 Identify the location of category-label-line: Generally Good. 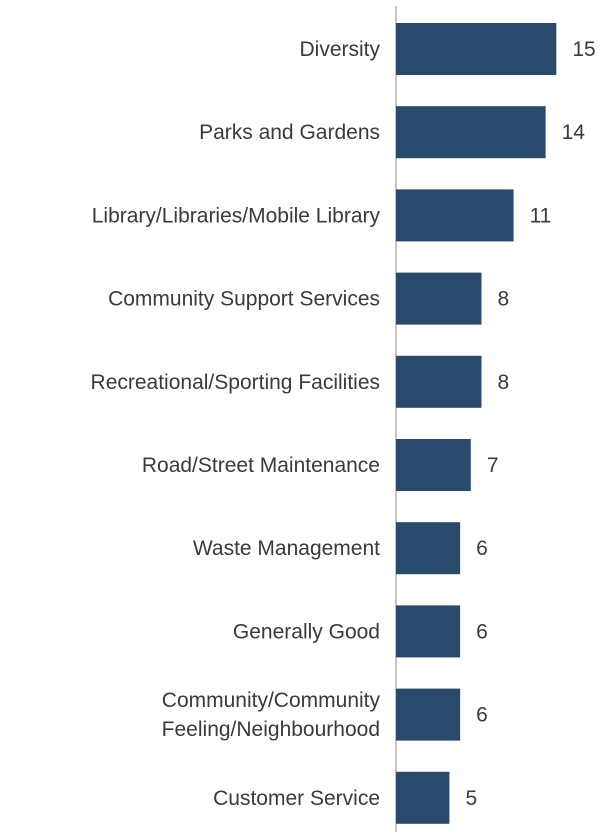
(306, 631).